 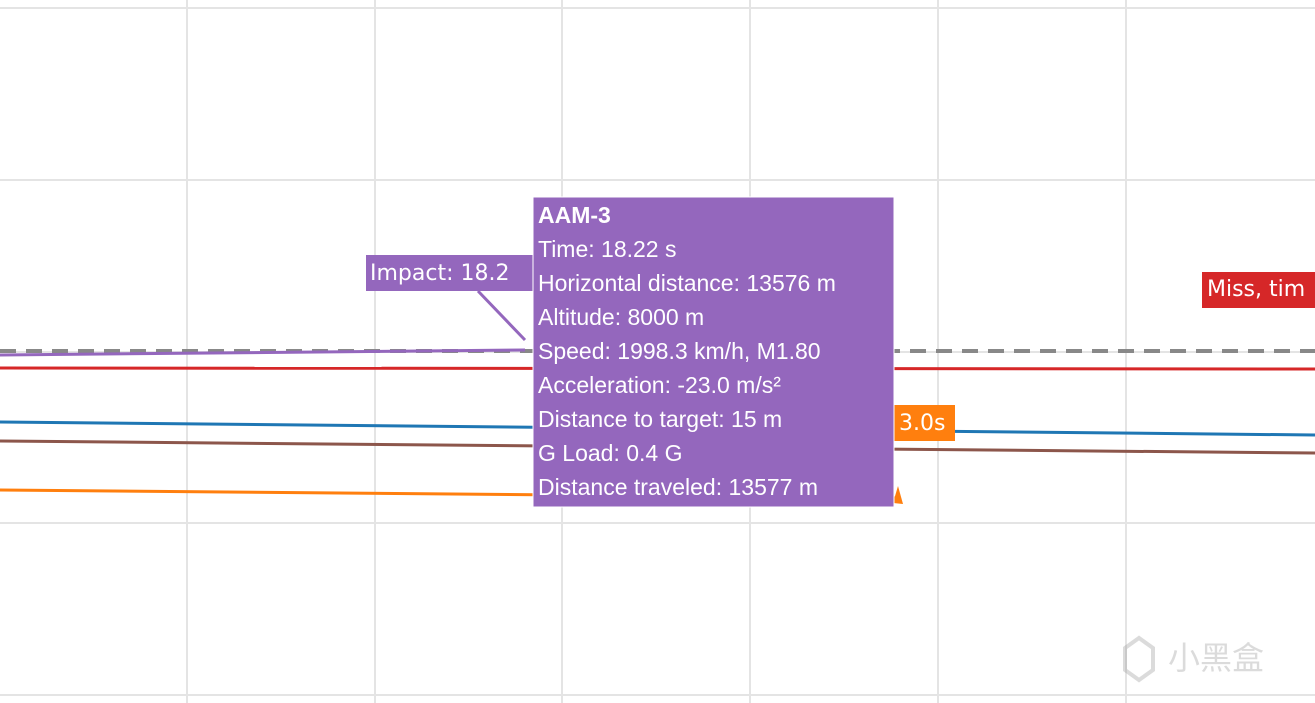 I want to click on tooltip-line: Distance to target: 15 m, so click(x=660, y=419).